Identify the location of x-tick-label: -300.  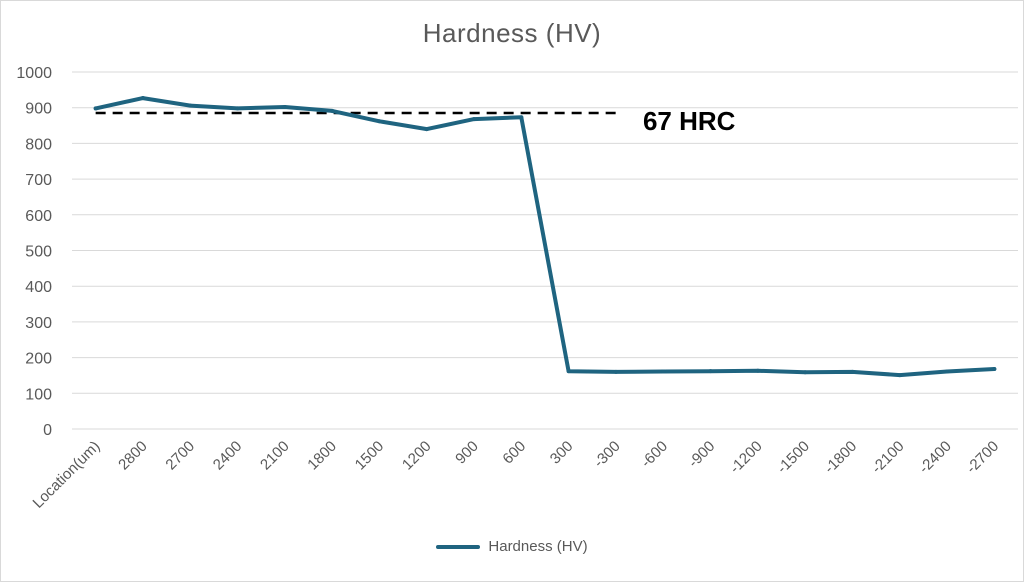
(607, 454).